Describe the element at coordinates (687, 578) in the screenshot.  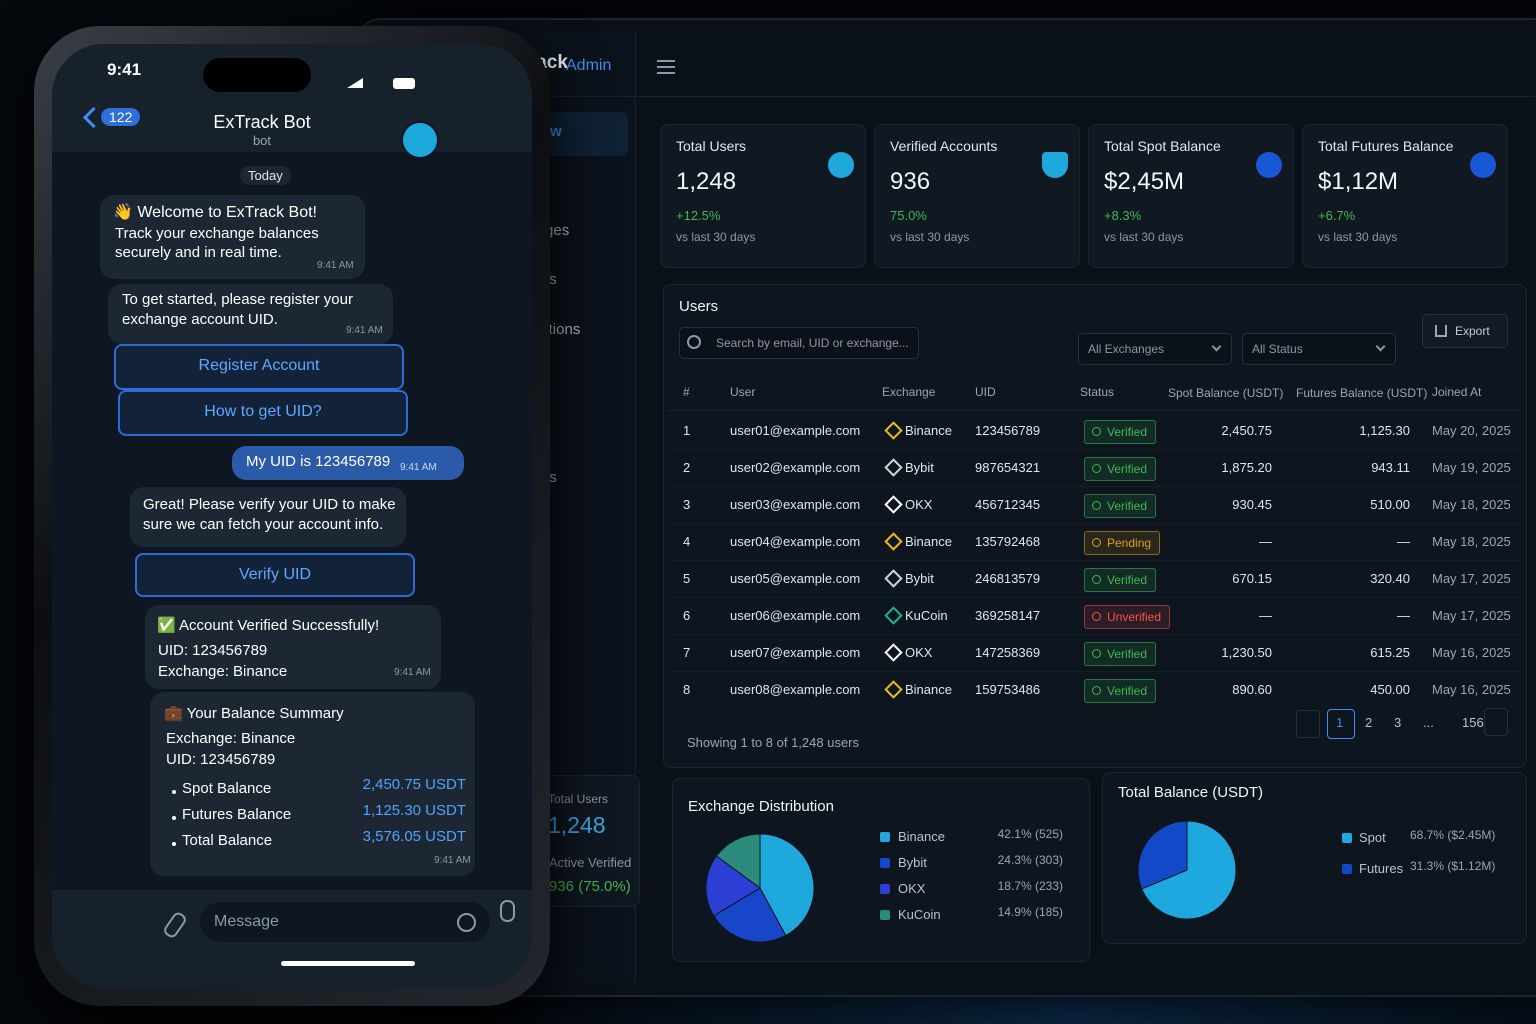
I see `table-cell: 5` at that location.